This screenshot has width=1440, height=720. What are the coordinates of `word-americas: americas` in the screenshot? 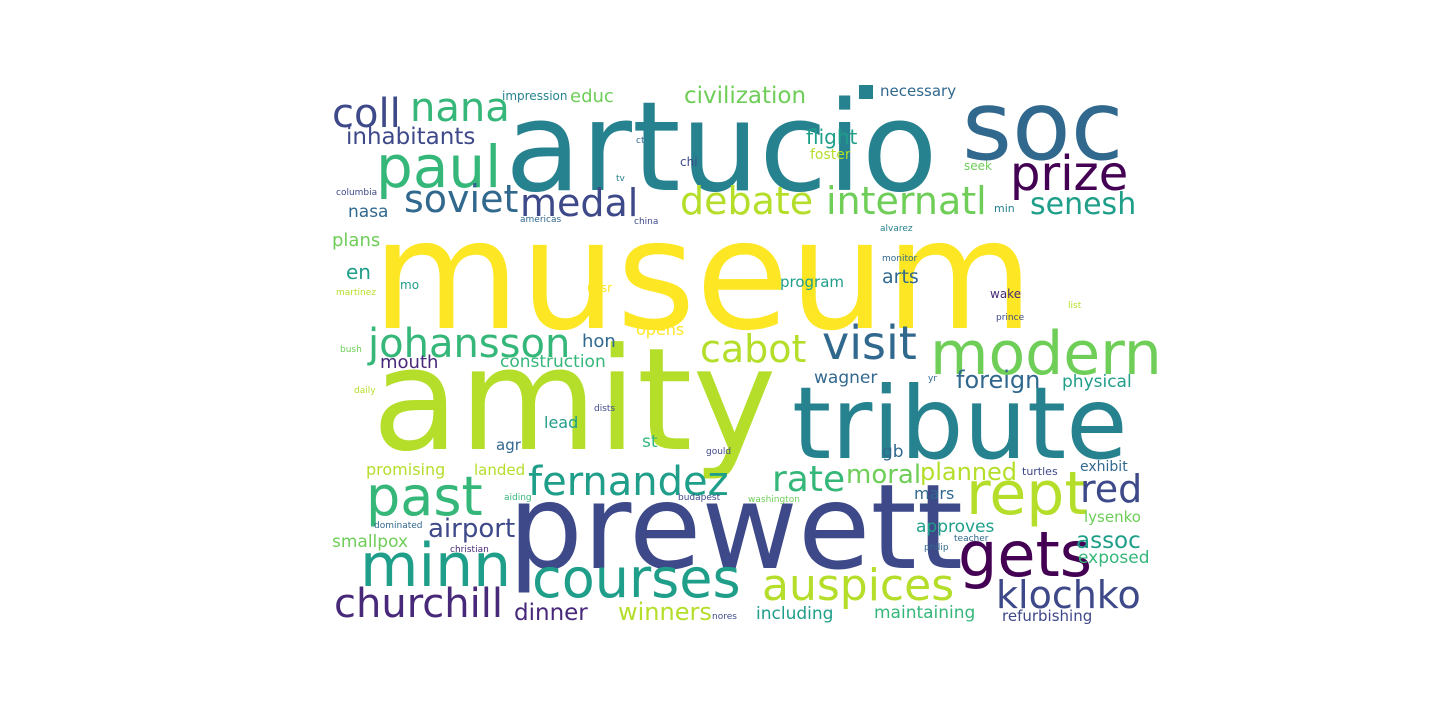 It's located at (541, 220).